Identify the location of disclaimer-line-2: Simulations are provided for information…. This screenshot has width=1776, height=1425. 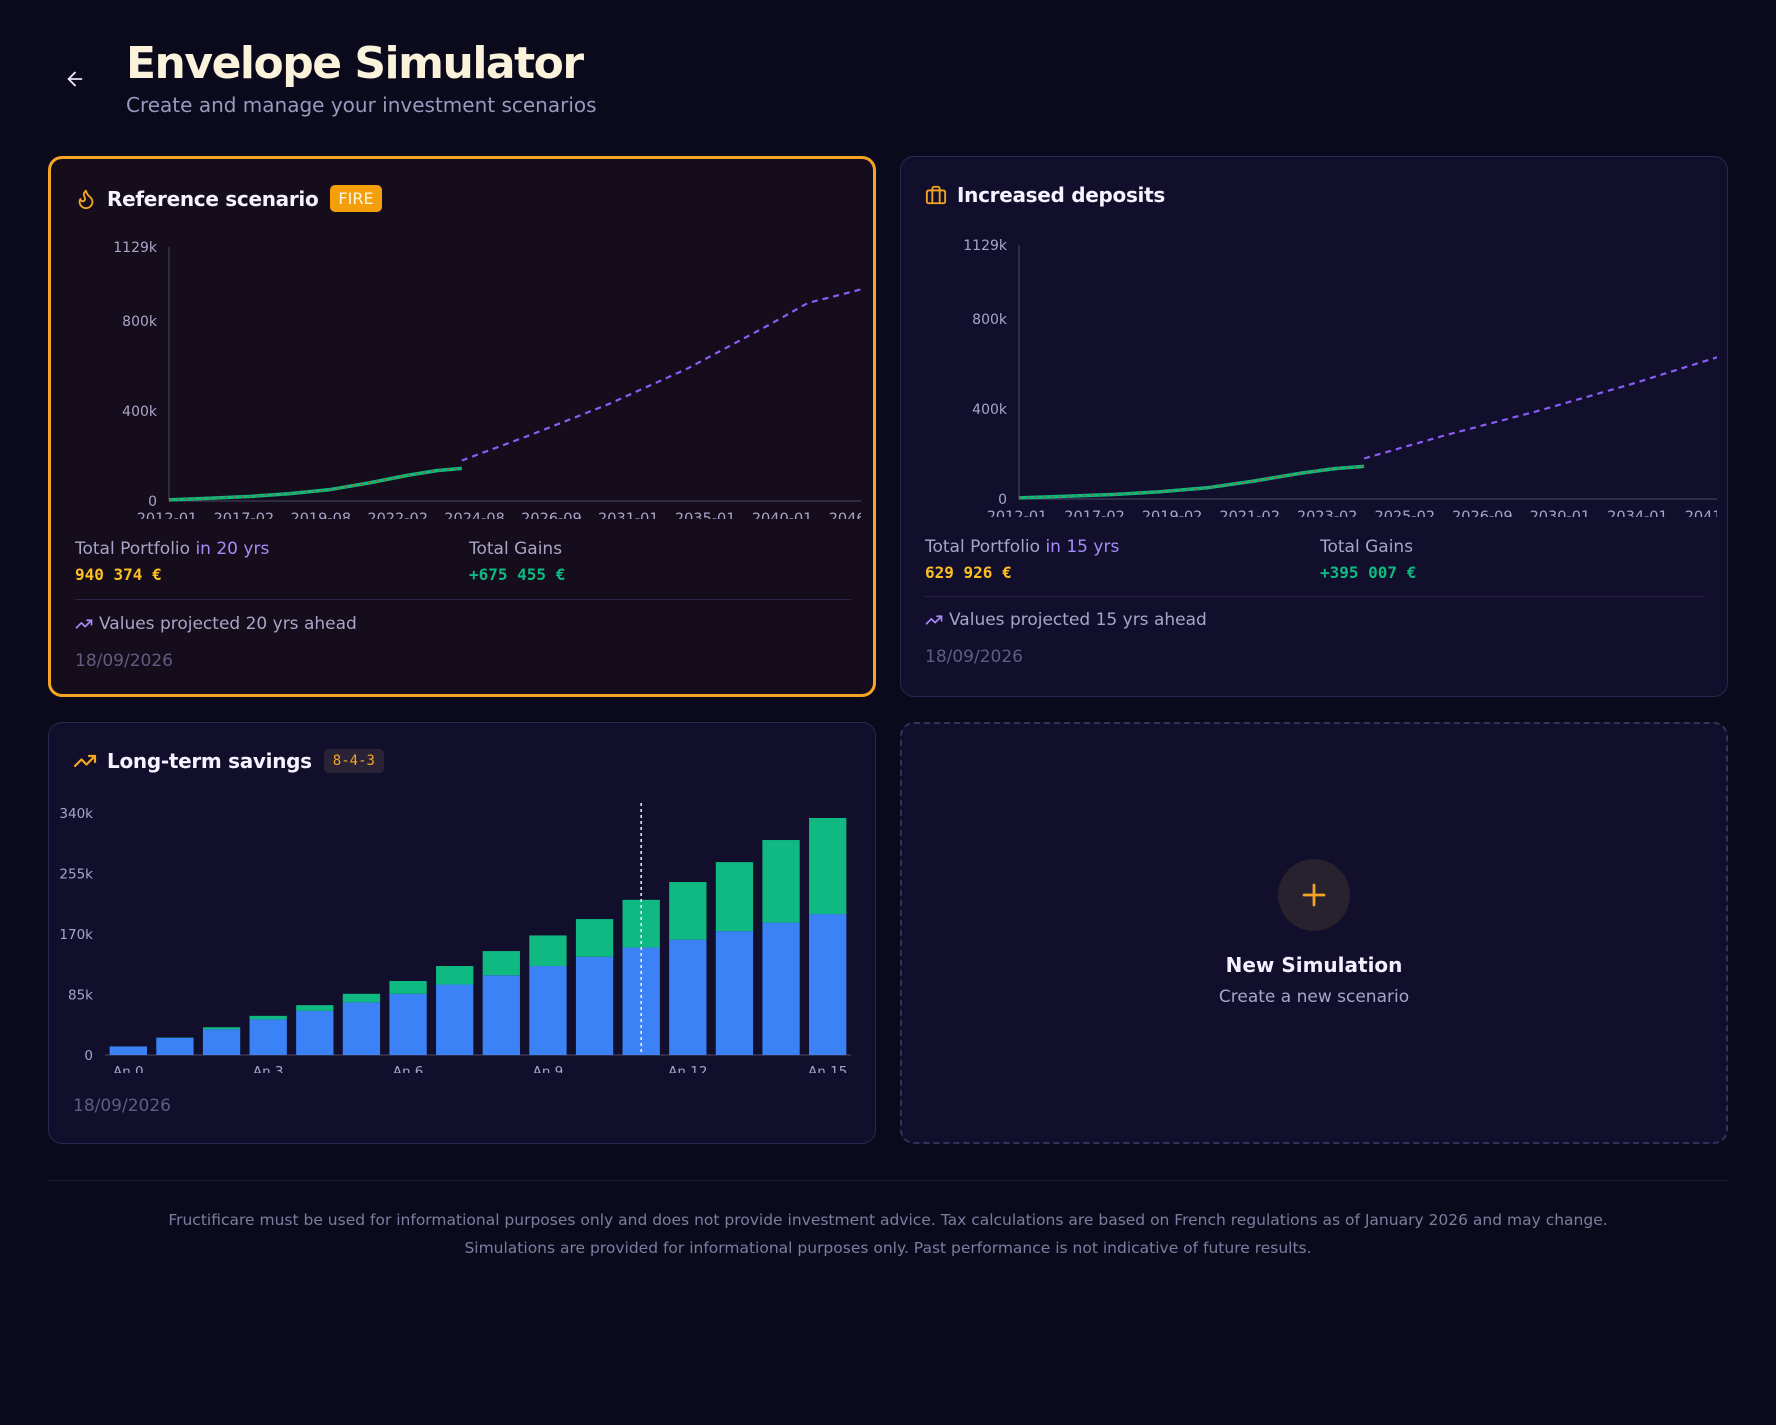
(888, 1248).